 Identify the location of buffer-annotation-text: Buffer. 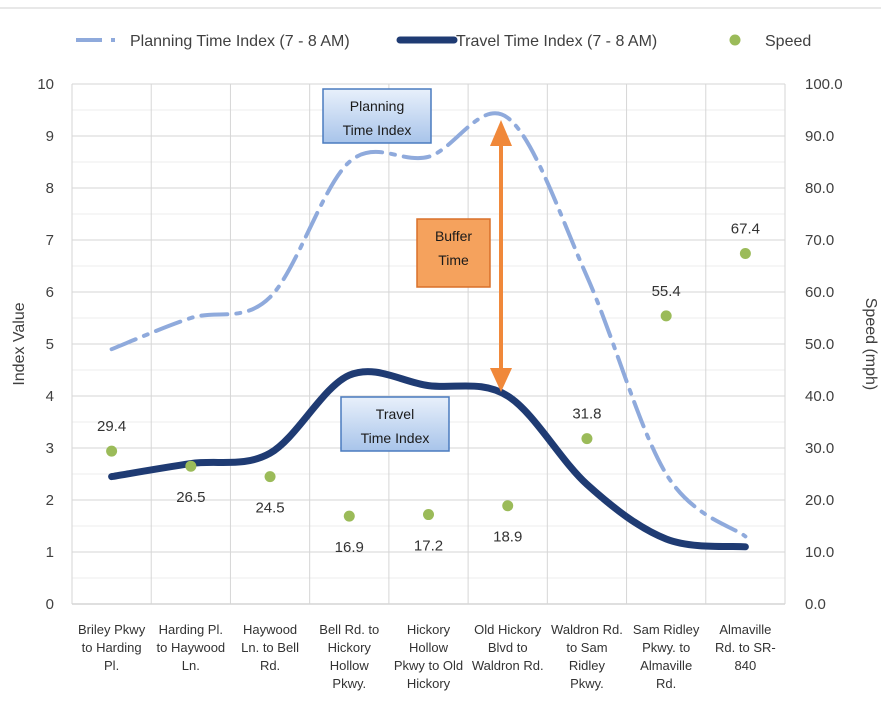
(453, 236).